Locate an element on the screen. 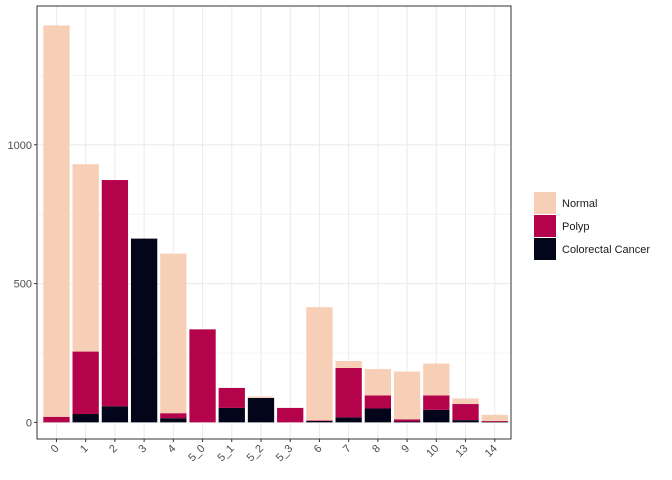 Image resolution: width=672 pixels, height=480 pixels. legend-key-normal is located at coordinates (545, 203).